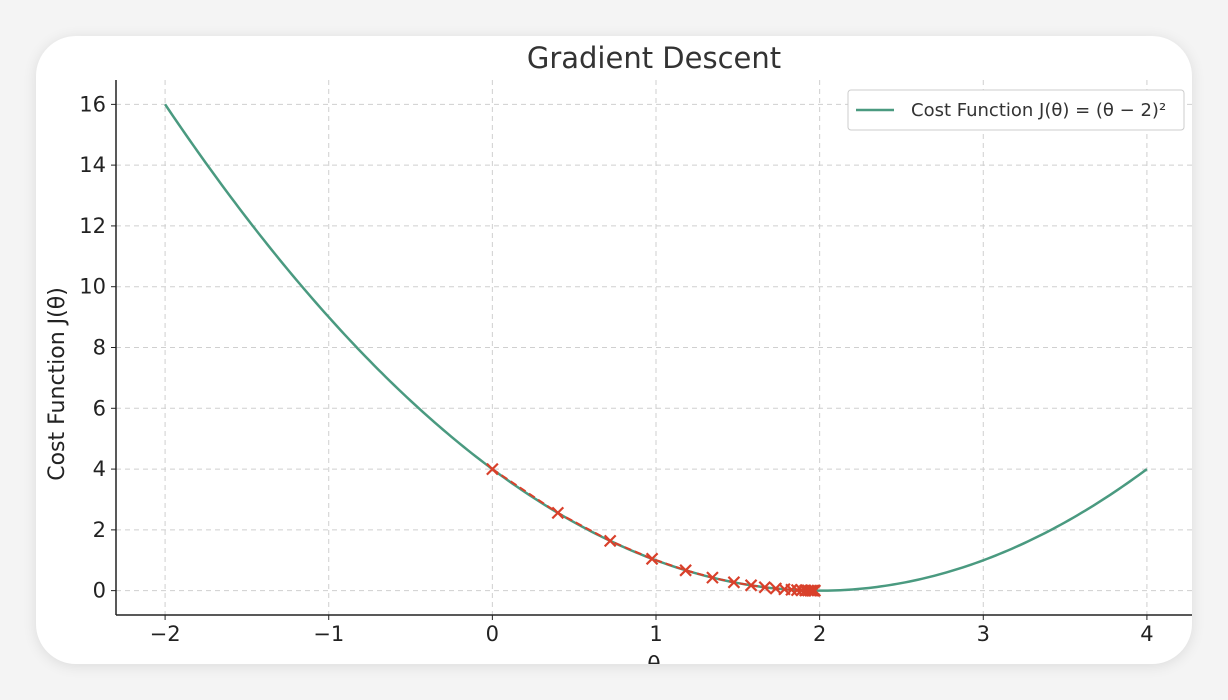  Describe the element at coordinates (99, 530) in the screenshot. I see `y-tick-label: 2` at that location.